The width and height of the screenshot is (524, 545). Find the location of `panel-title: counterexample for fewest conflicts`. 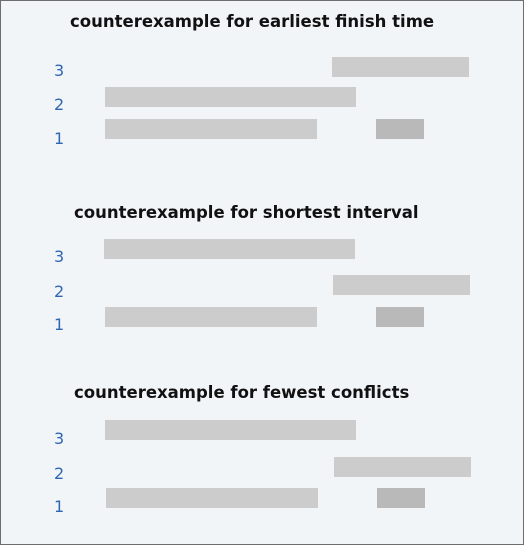

panel-title: counterexample for fewest conflicts is located at coordinates (242, 392).